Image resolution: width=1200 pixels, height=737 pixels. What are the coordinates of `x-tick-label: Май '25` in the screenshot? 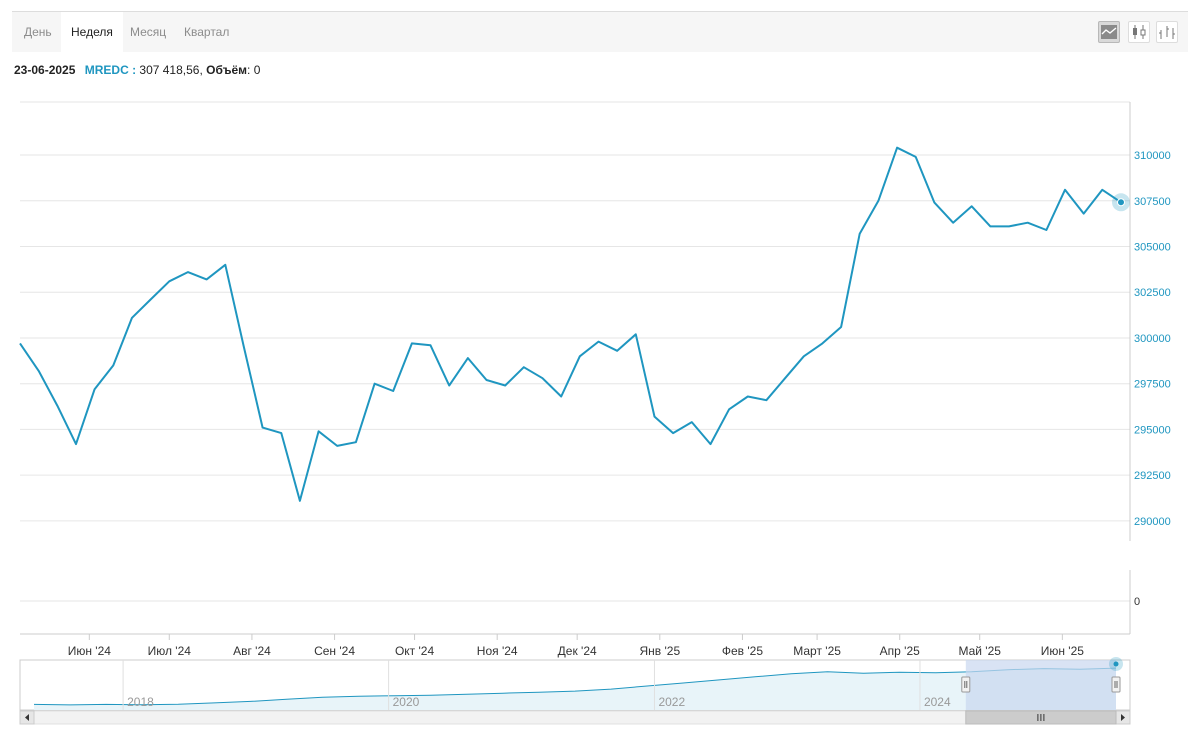 It's located at (979, 651).